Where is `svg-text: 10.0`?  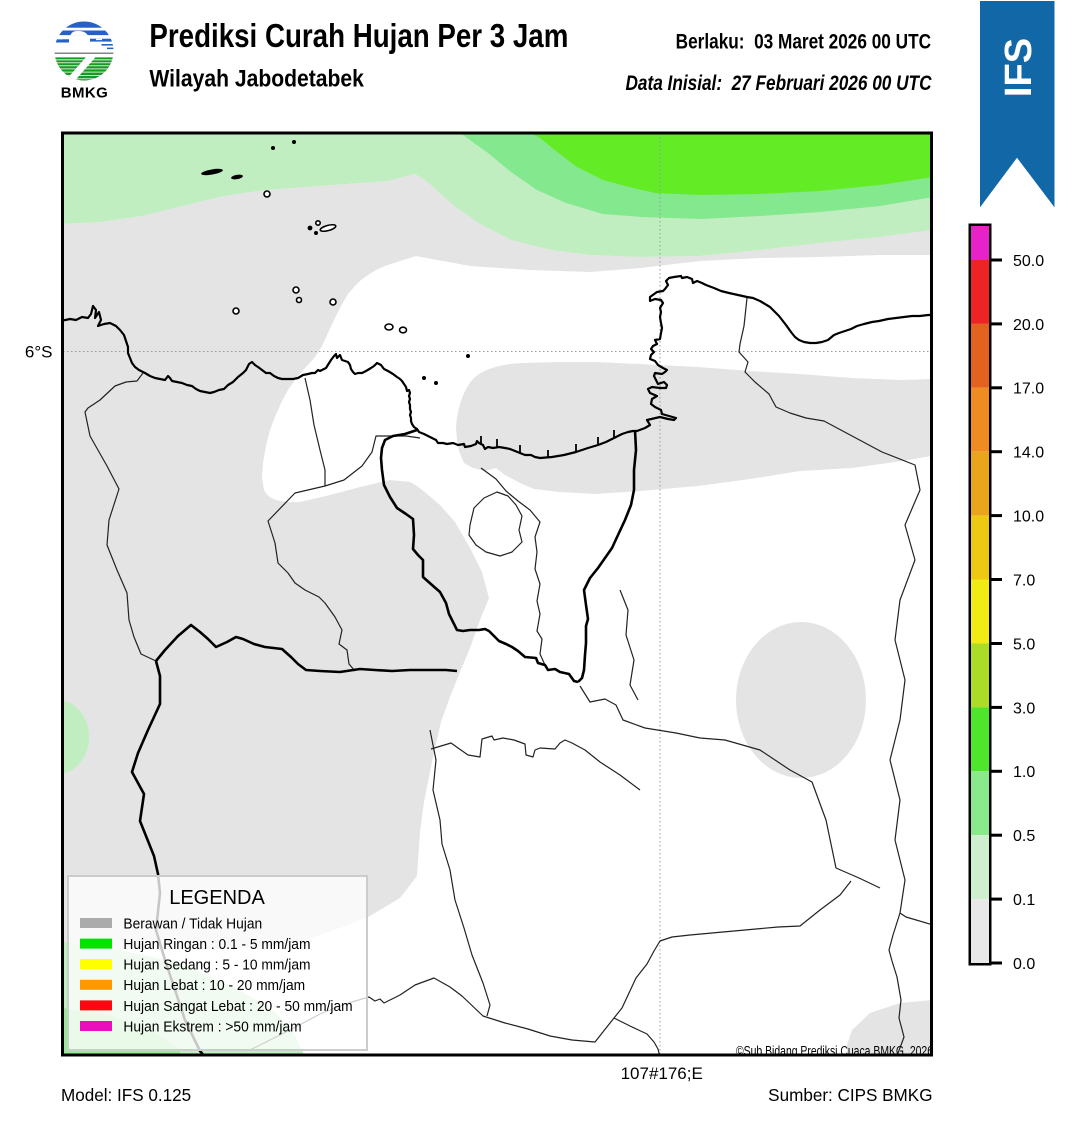 svg-text: 10.0 is located at coordinates (1028, 517).